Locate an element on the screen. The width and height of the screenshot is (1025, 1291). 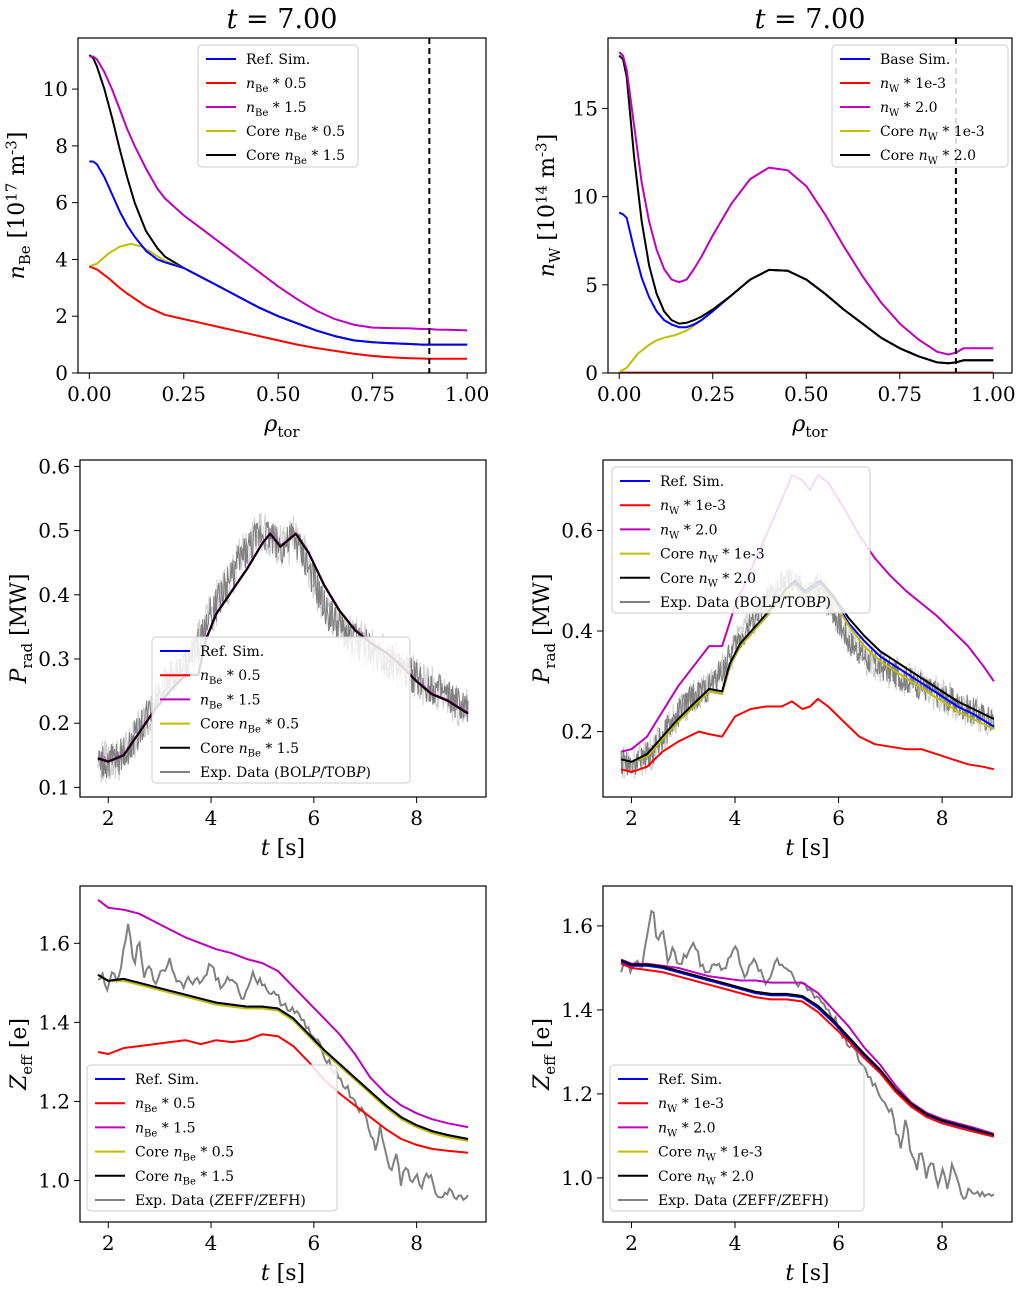
y-tick-label: 0.3 is located at coordinates (54, 659).